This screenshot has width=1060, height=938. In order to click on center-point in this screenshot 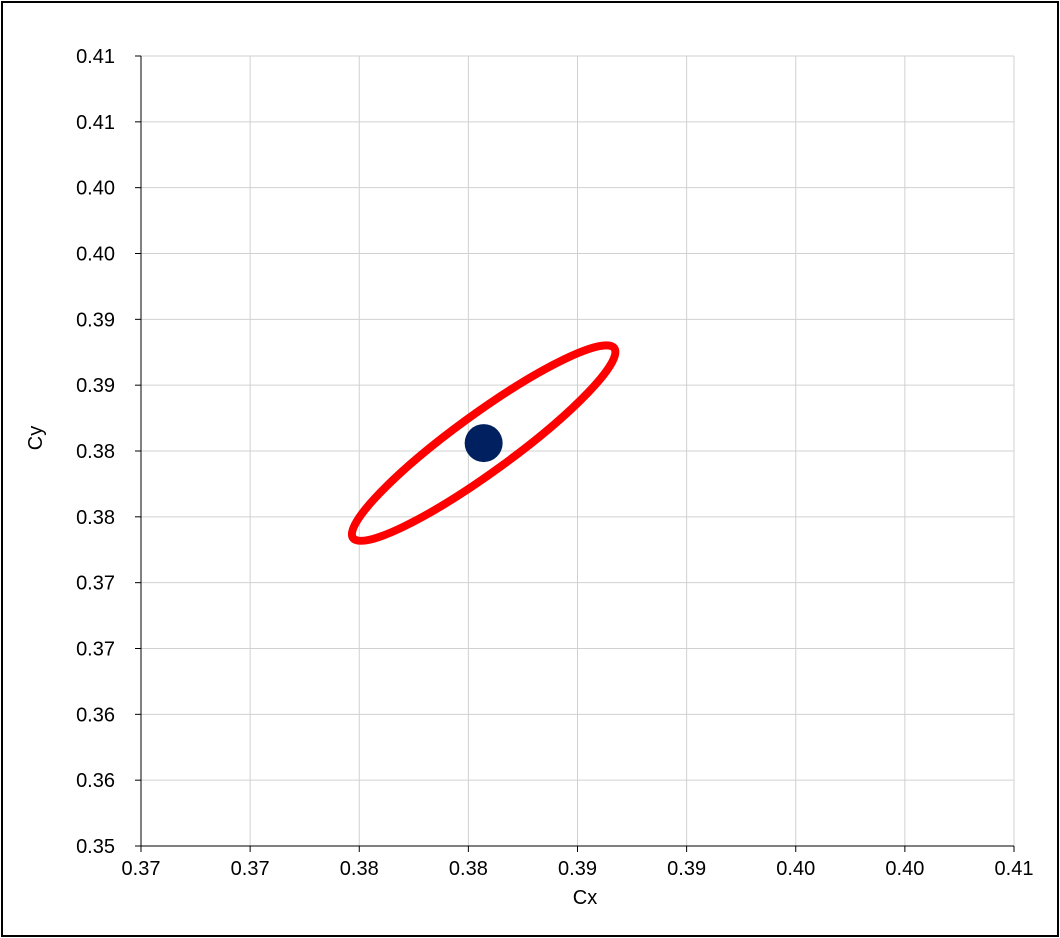, I will do `click(483, 443)`.